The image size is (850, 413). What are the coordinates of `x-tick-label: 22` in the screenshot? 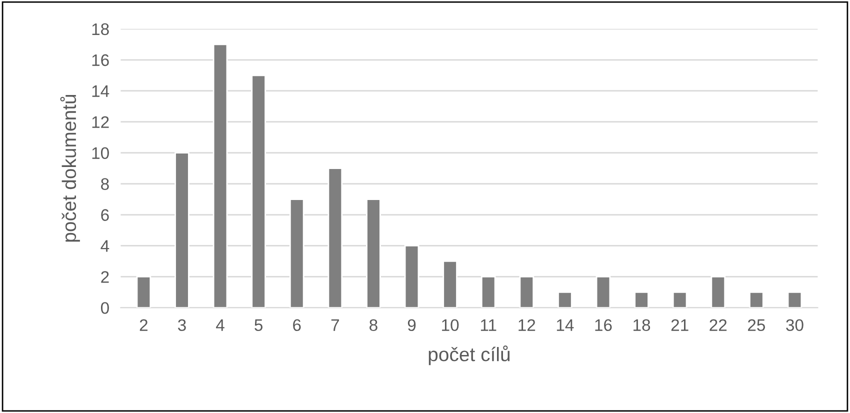 It's located at (718, 325).